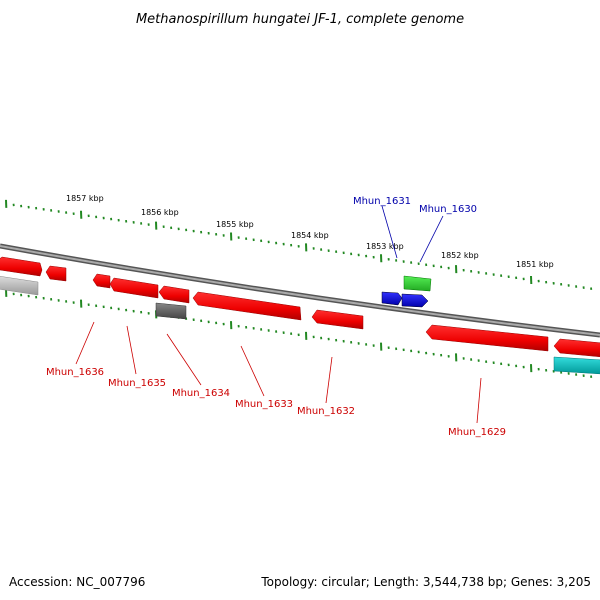  What do you see at coordinates (382, 201) in the screenshot?
I see `gene-label-mhun-1631: Mhun_1631` at bounding box center [382, 201].